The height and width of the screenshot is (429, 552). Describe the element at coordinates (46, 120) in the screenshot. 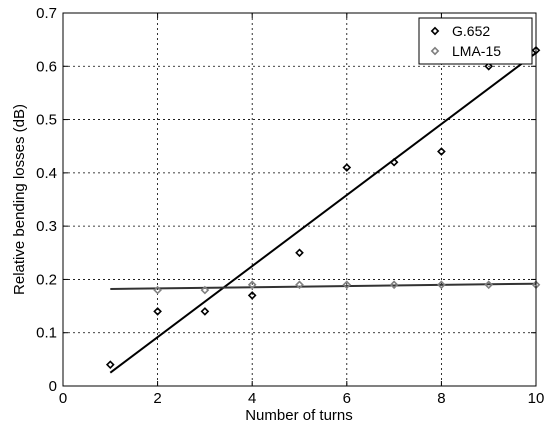

I see `y-tick-label: 0.5` at that location.